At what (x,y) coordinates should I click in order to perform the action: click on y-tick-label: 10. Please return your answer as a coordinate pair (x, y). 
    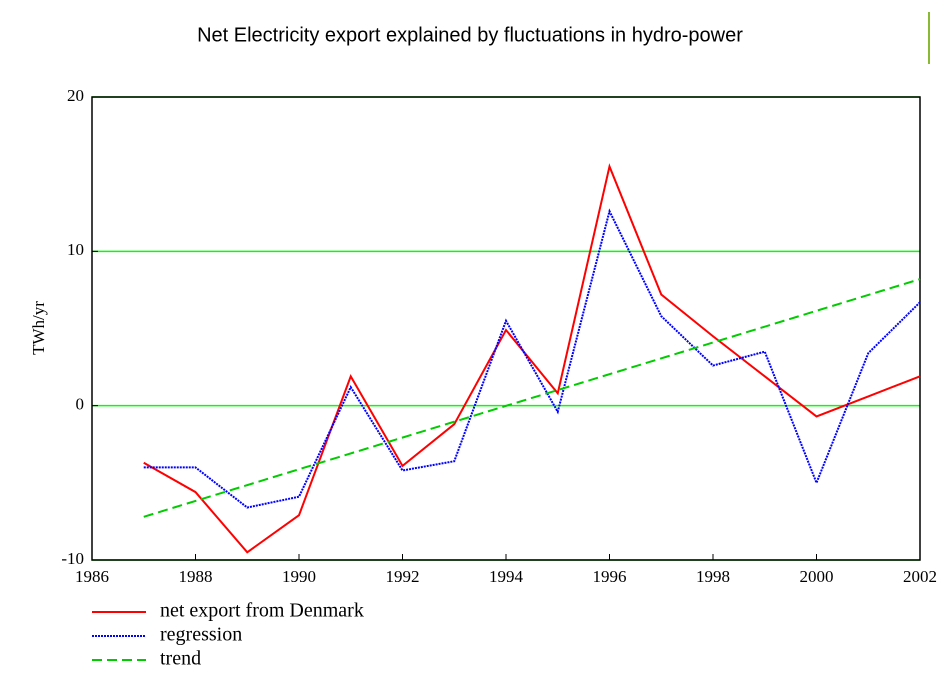
    Looking at the image, I should click on (75, 249).